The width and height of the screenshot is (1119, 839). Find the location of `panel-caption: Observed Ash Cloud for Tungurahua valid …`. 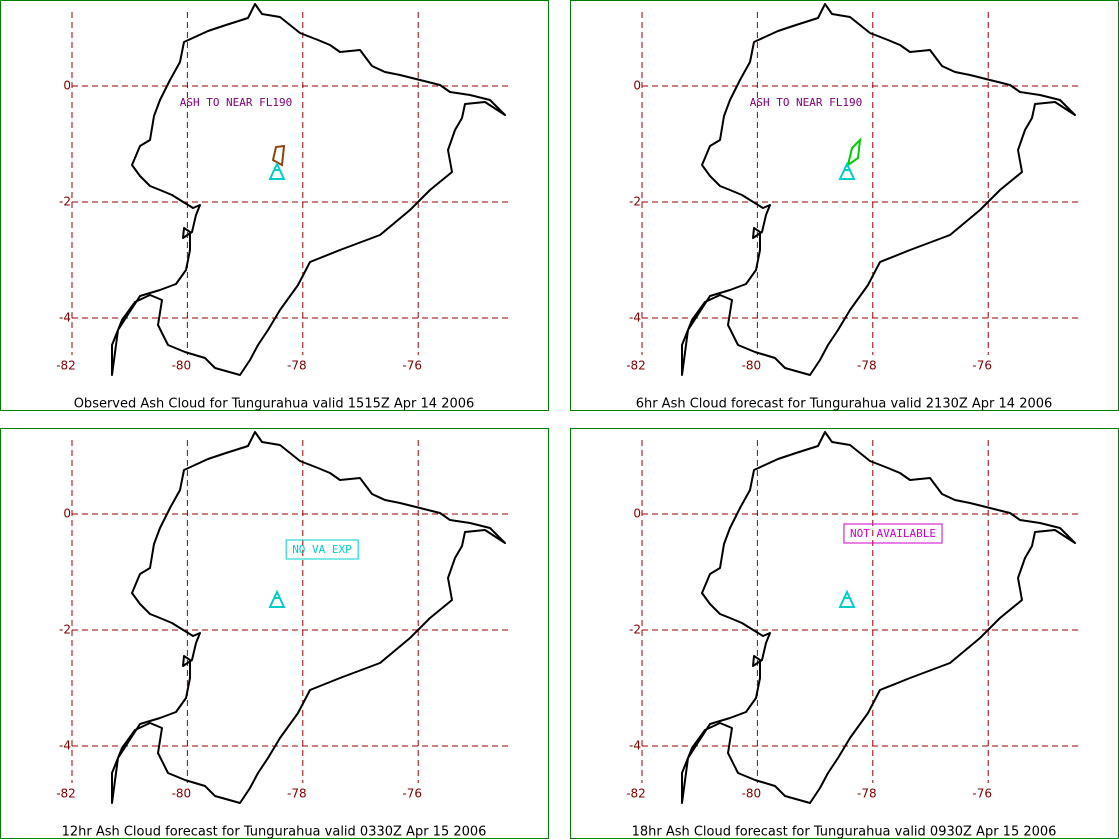

panel-caption: Observed Ash Cloud for Tungurahua valid … is located at coordinates (274, 404).